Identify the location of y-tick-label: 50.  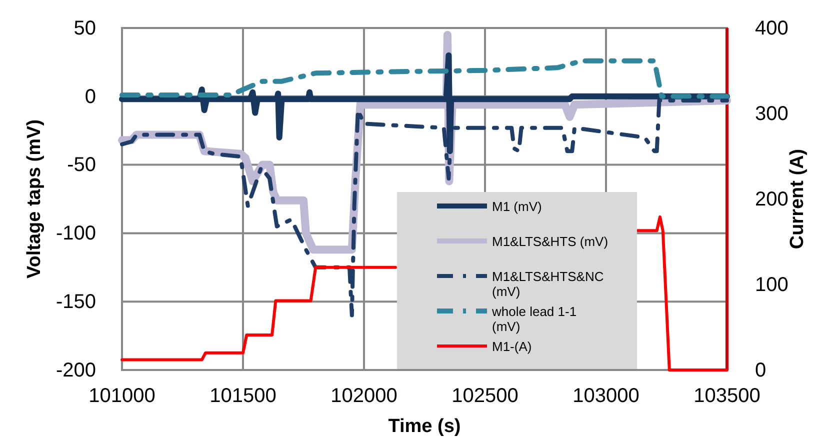
(85, 28).